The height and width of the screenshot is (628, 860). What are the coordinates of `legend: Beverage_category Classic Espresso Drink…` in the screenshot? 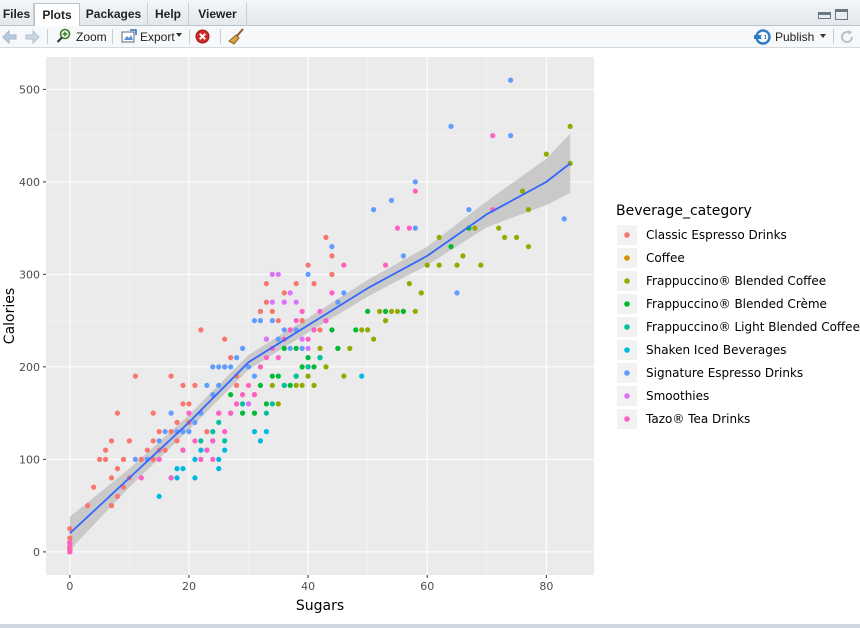 It's located at (738, 316).